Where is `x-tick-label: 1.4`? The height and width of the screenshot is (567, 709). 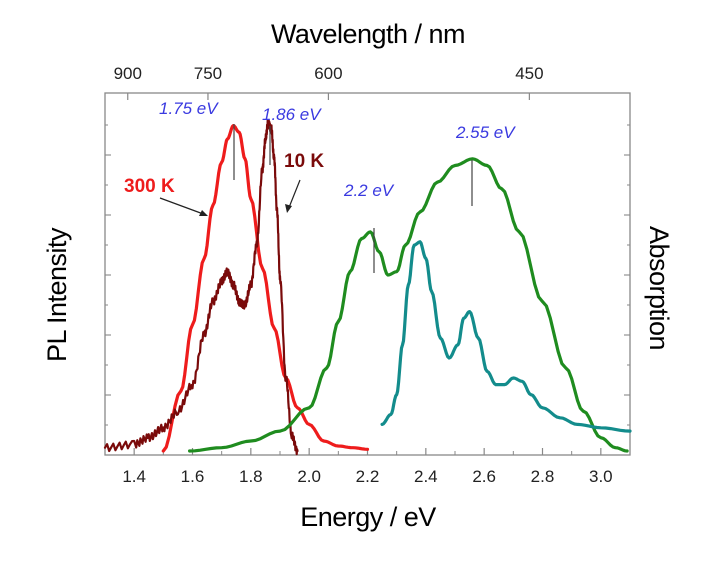
x-tick-label: 1.4 is located at coordinates (134, 476).